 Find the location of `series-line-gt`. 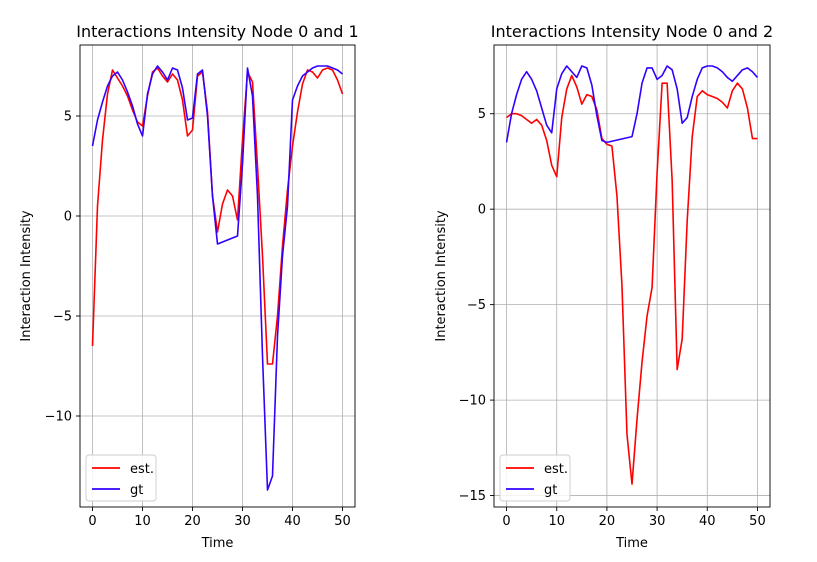

series-line-gt is located at coordinates (632, 104).